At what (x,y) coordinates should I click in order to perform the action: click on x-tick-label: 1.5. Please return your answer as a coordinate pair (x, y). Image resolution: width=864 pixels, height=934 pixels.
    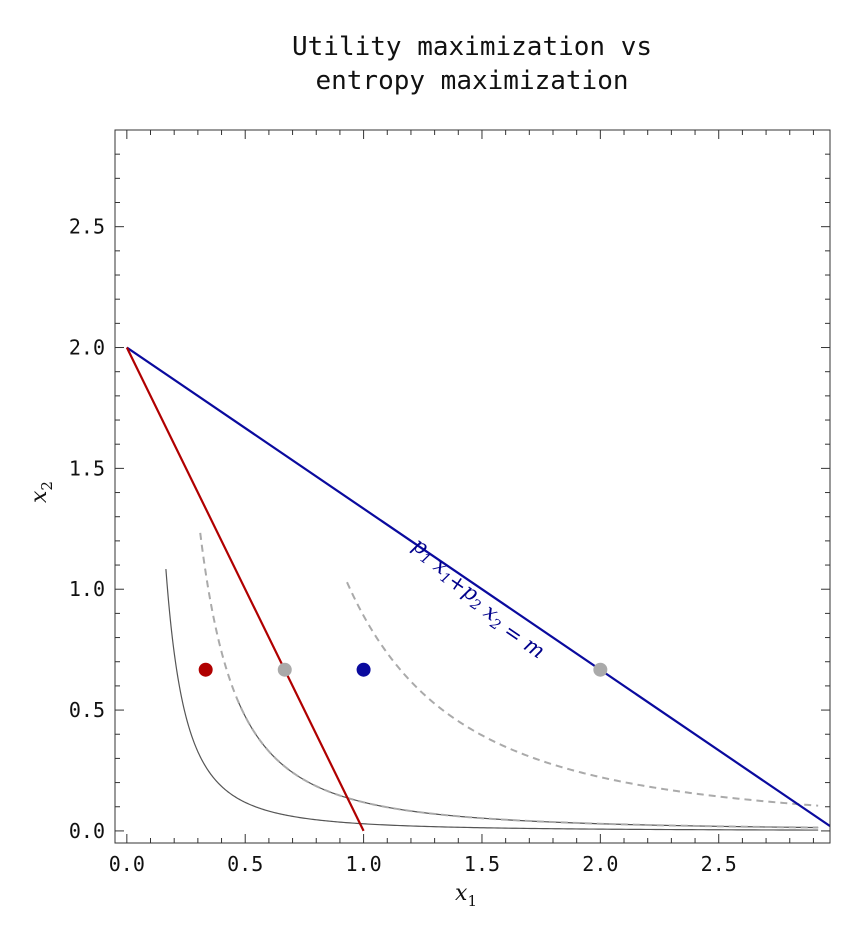
    Looking at the image, I should click on (482, 864).